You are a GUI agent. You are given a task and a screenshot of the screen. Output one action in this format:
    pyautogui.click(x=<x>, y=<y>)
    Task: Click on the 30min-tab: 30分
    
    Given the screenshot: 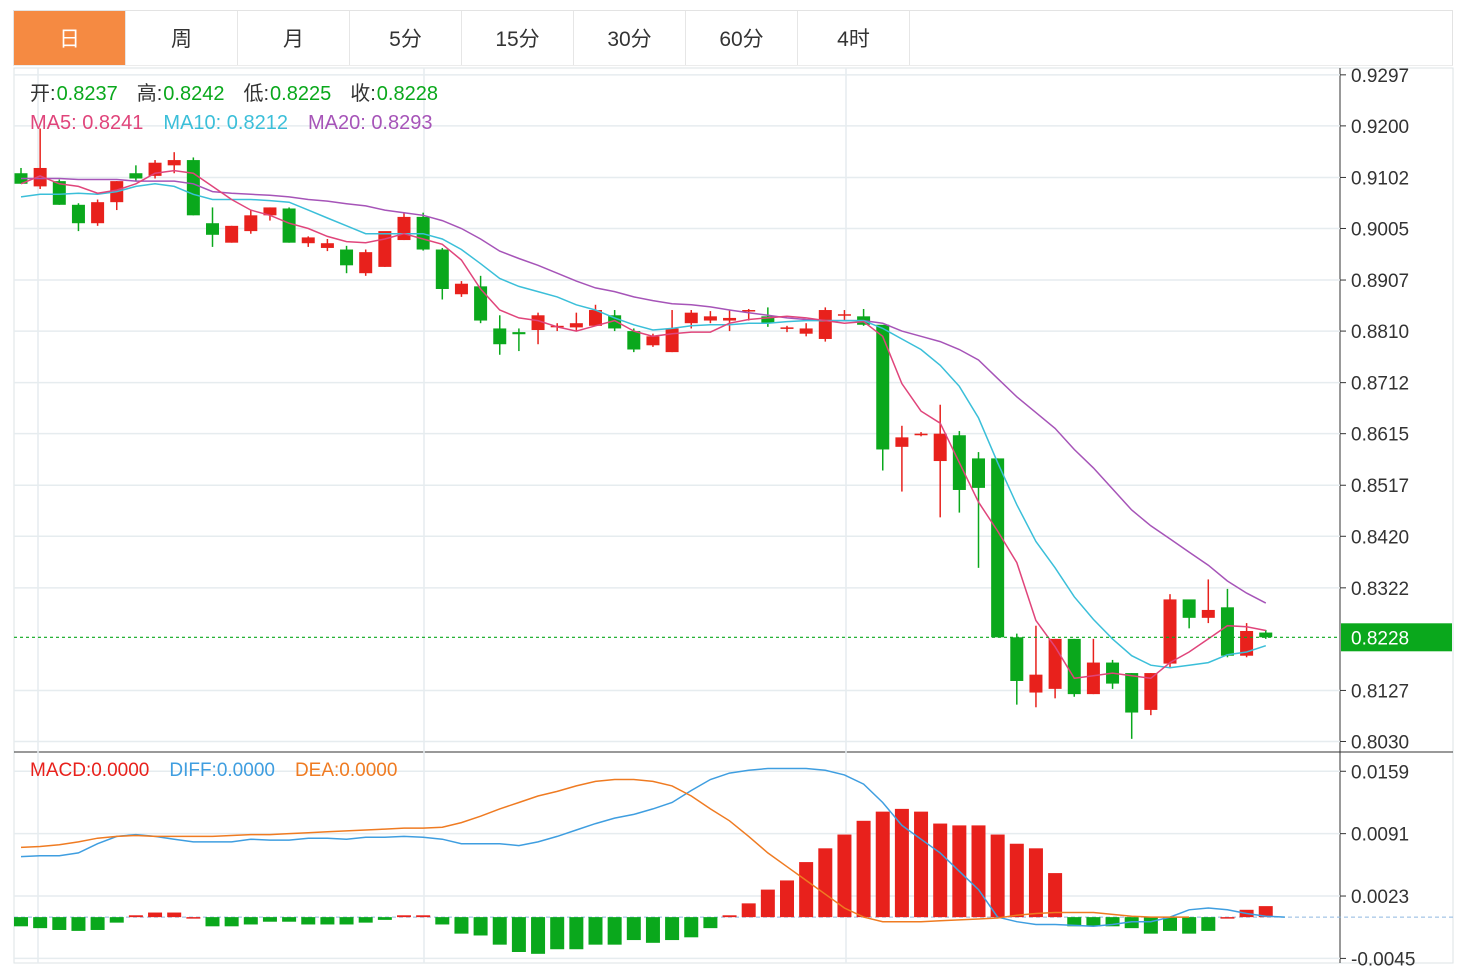 What is the action you would take?
    pyautogui.click(x=630, y=38)
    